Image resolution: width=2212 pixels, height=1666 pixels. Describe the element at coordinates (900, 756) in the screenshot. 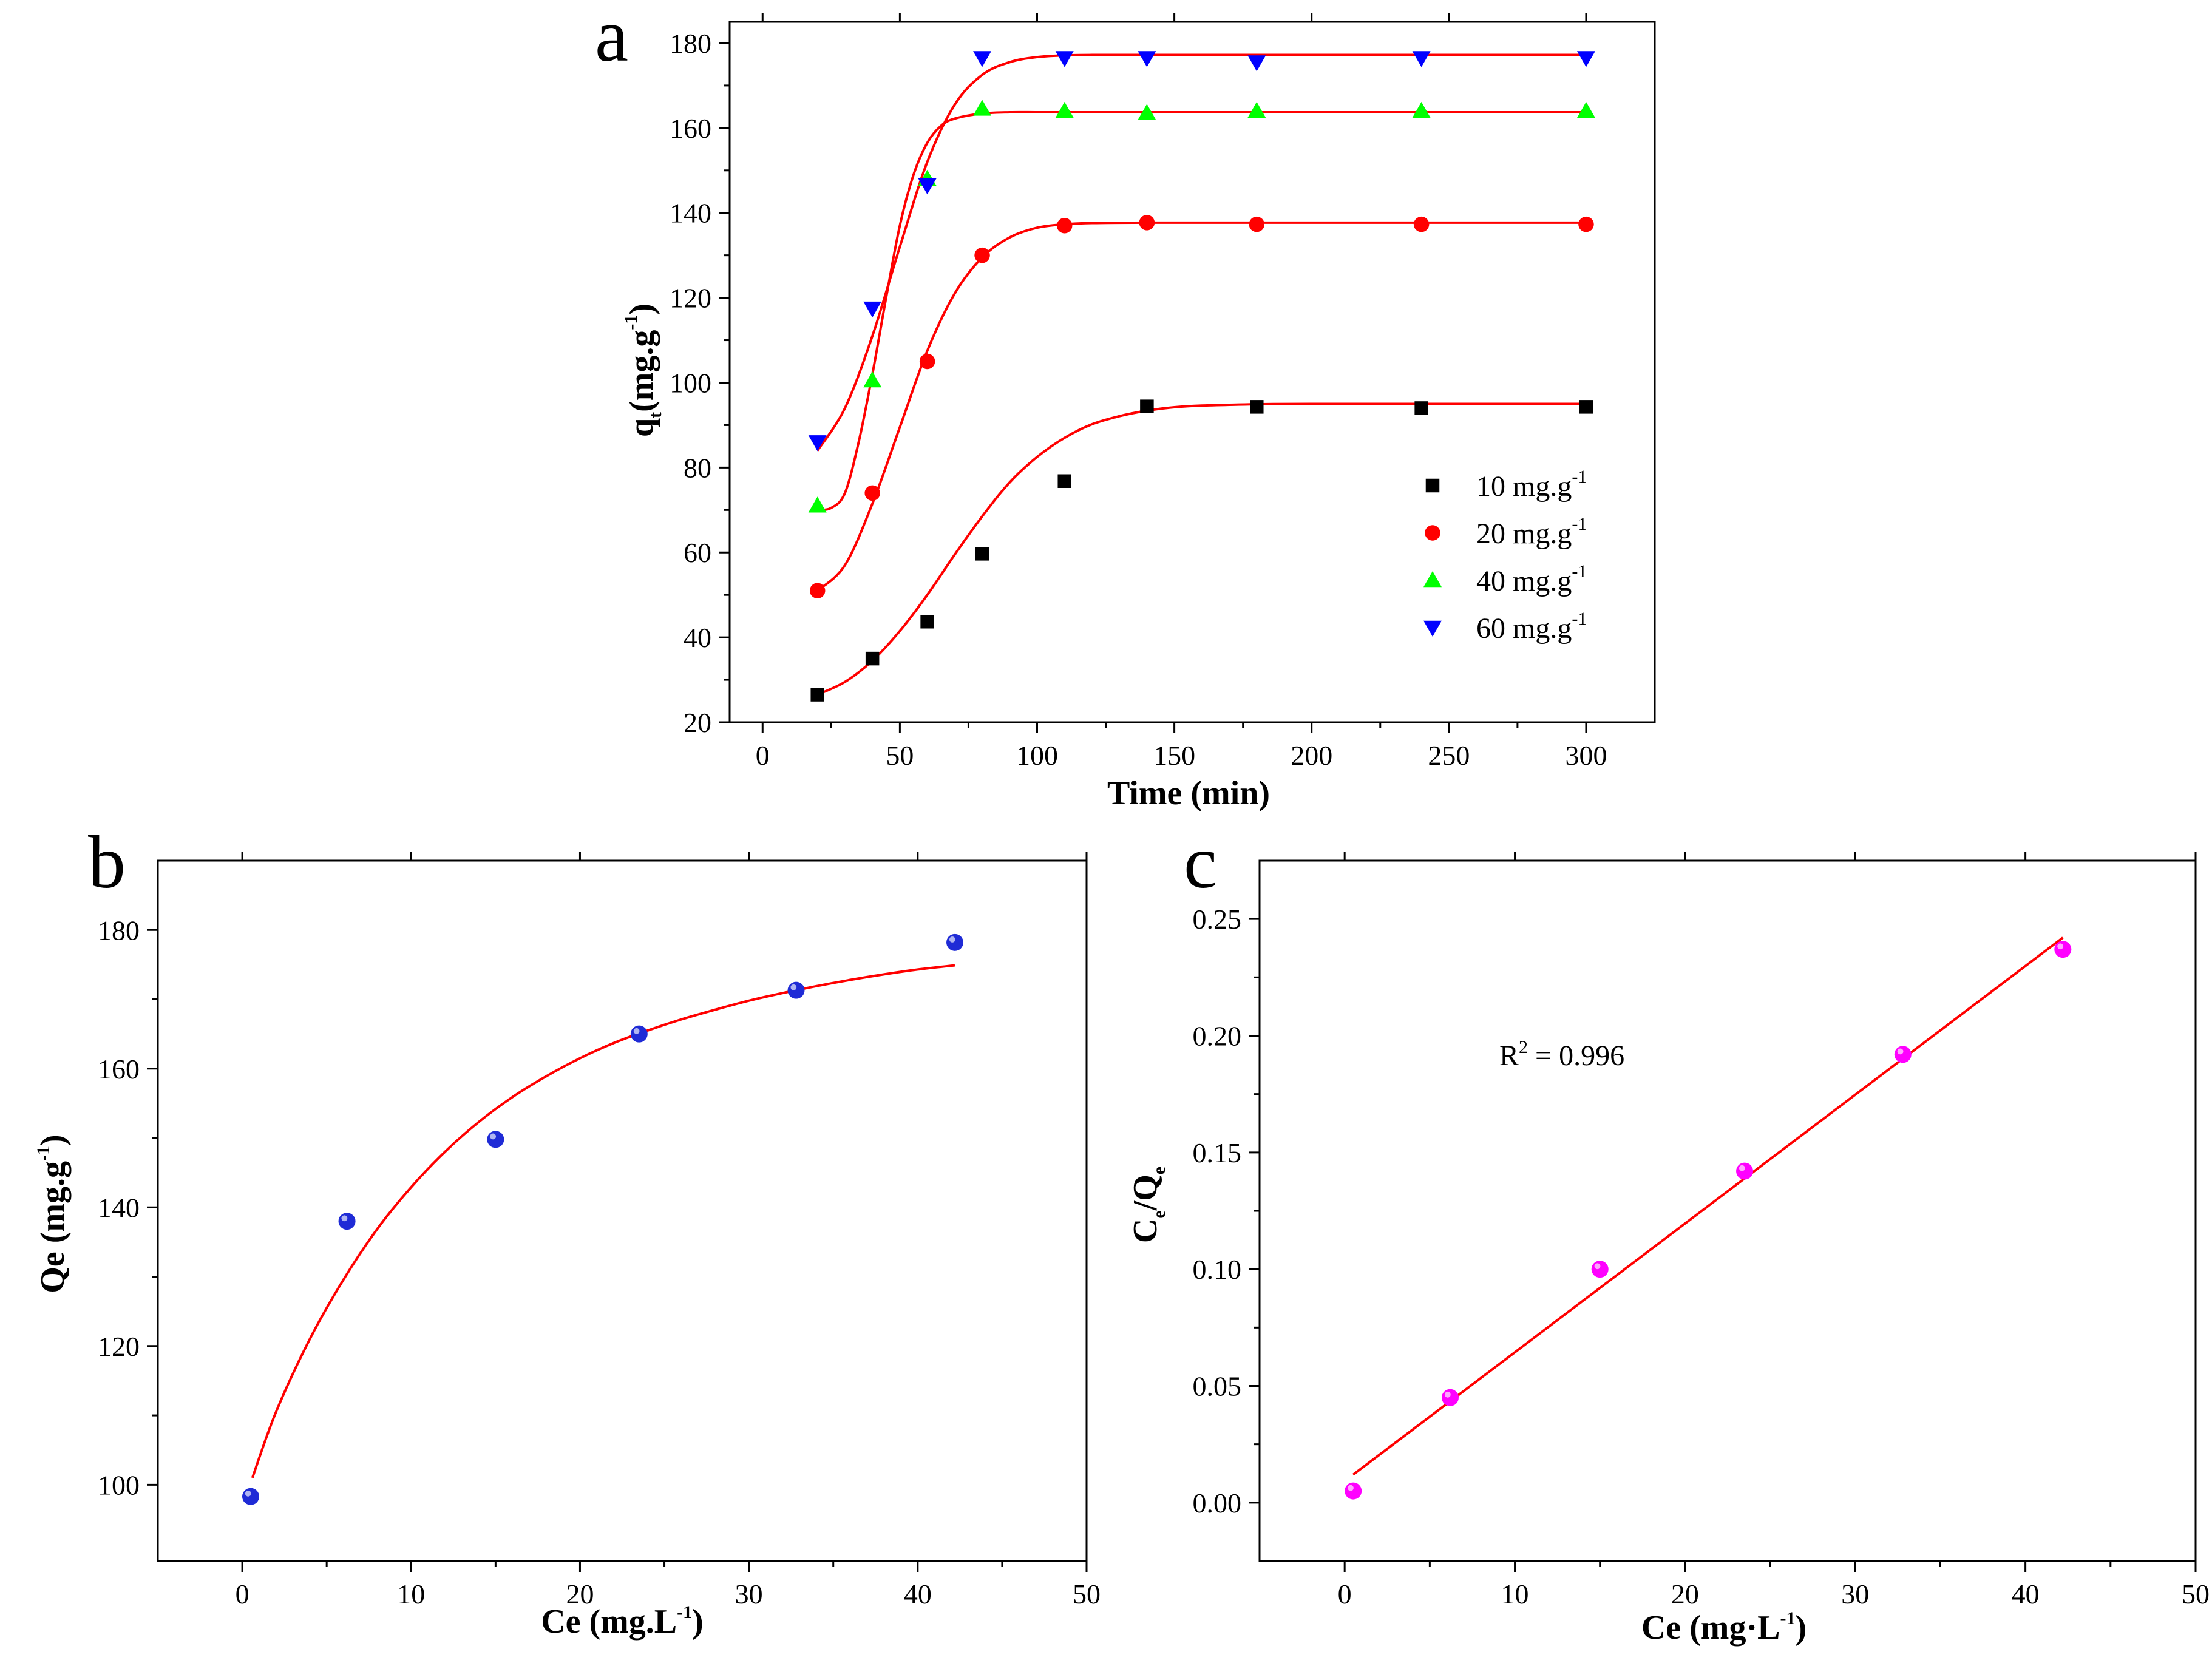

I see `x-tick-label-a: 50` at that location.